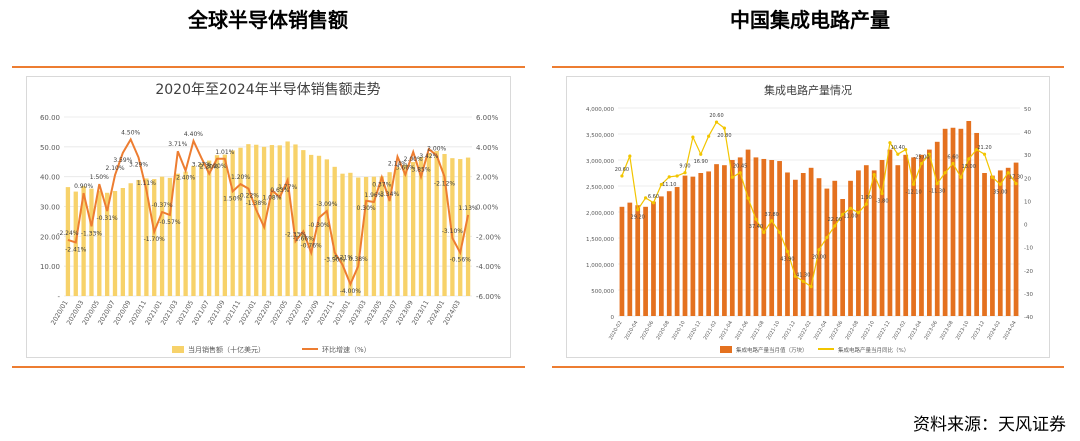  I want to click on y-left-tick-label: 50.00, so click(50, 148).